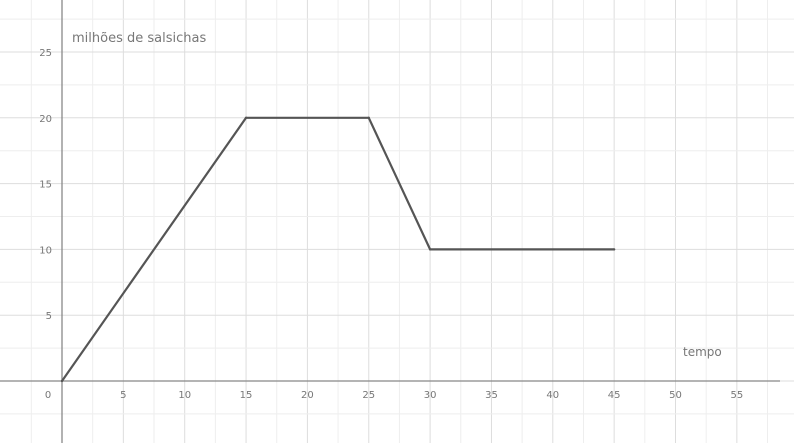  Describe the element at coordinates (184, 395) in the screenshot. I see `x-tick-label: 10` at that location.